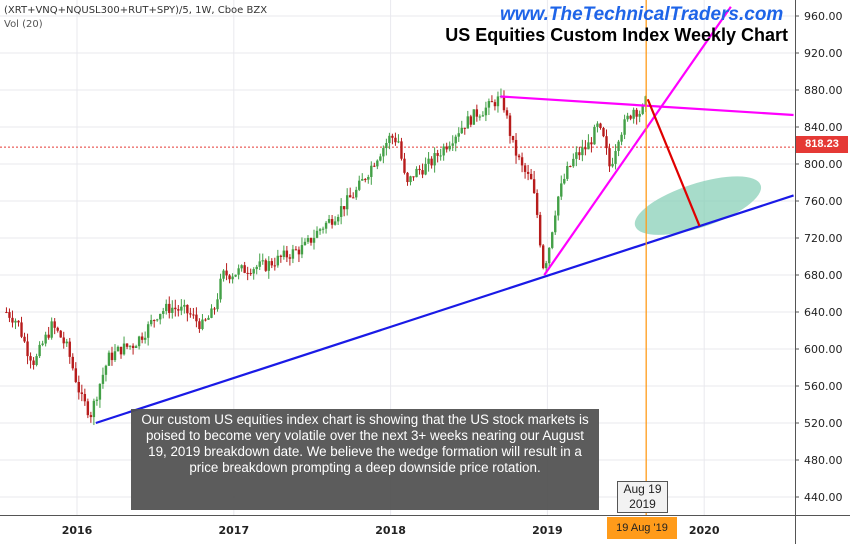  Describe the element at coordinates (704, 530) in the screenshot. I see `x-tick-label: 2020` at that location.